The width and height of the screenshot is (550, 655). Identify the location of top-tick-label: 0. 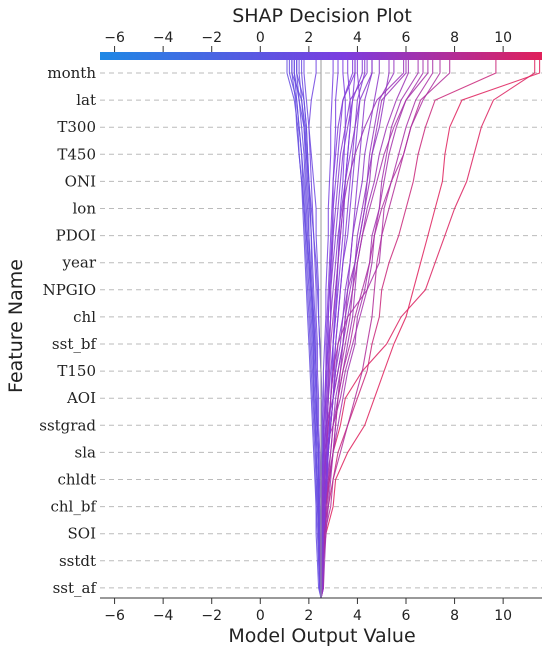
(260, 38).